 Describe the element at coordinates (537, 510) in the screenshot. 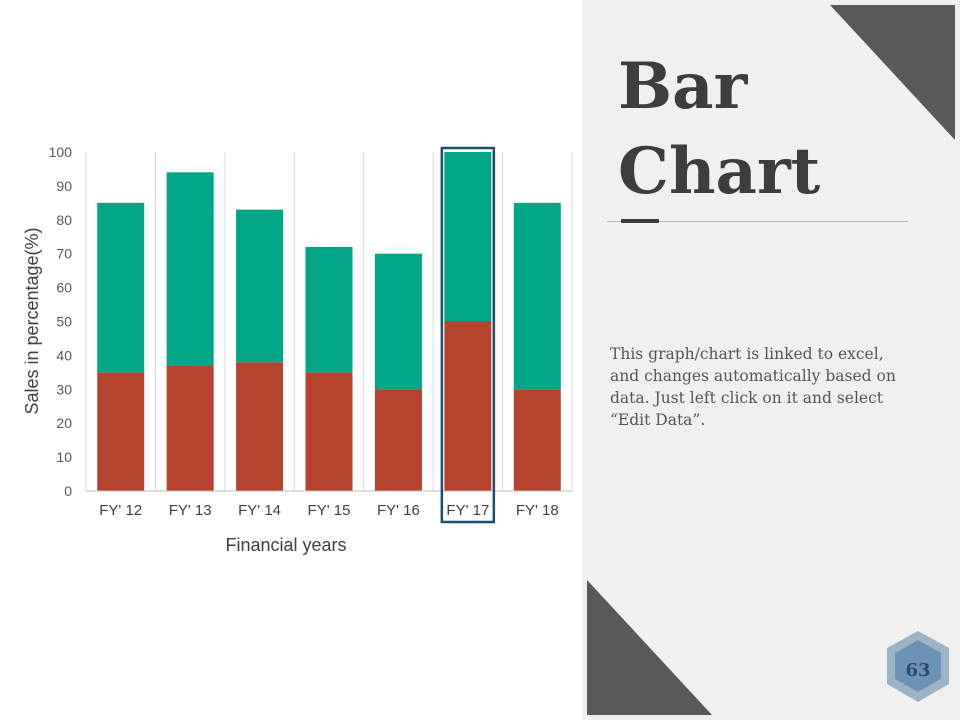

I see `x-tick-label: FY' 18` at that location.